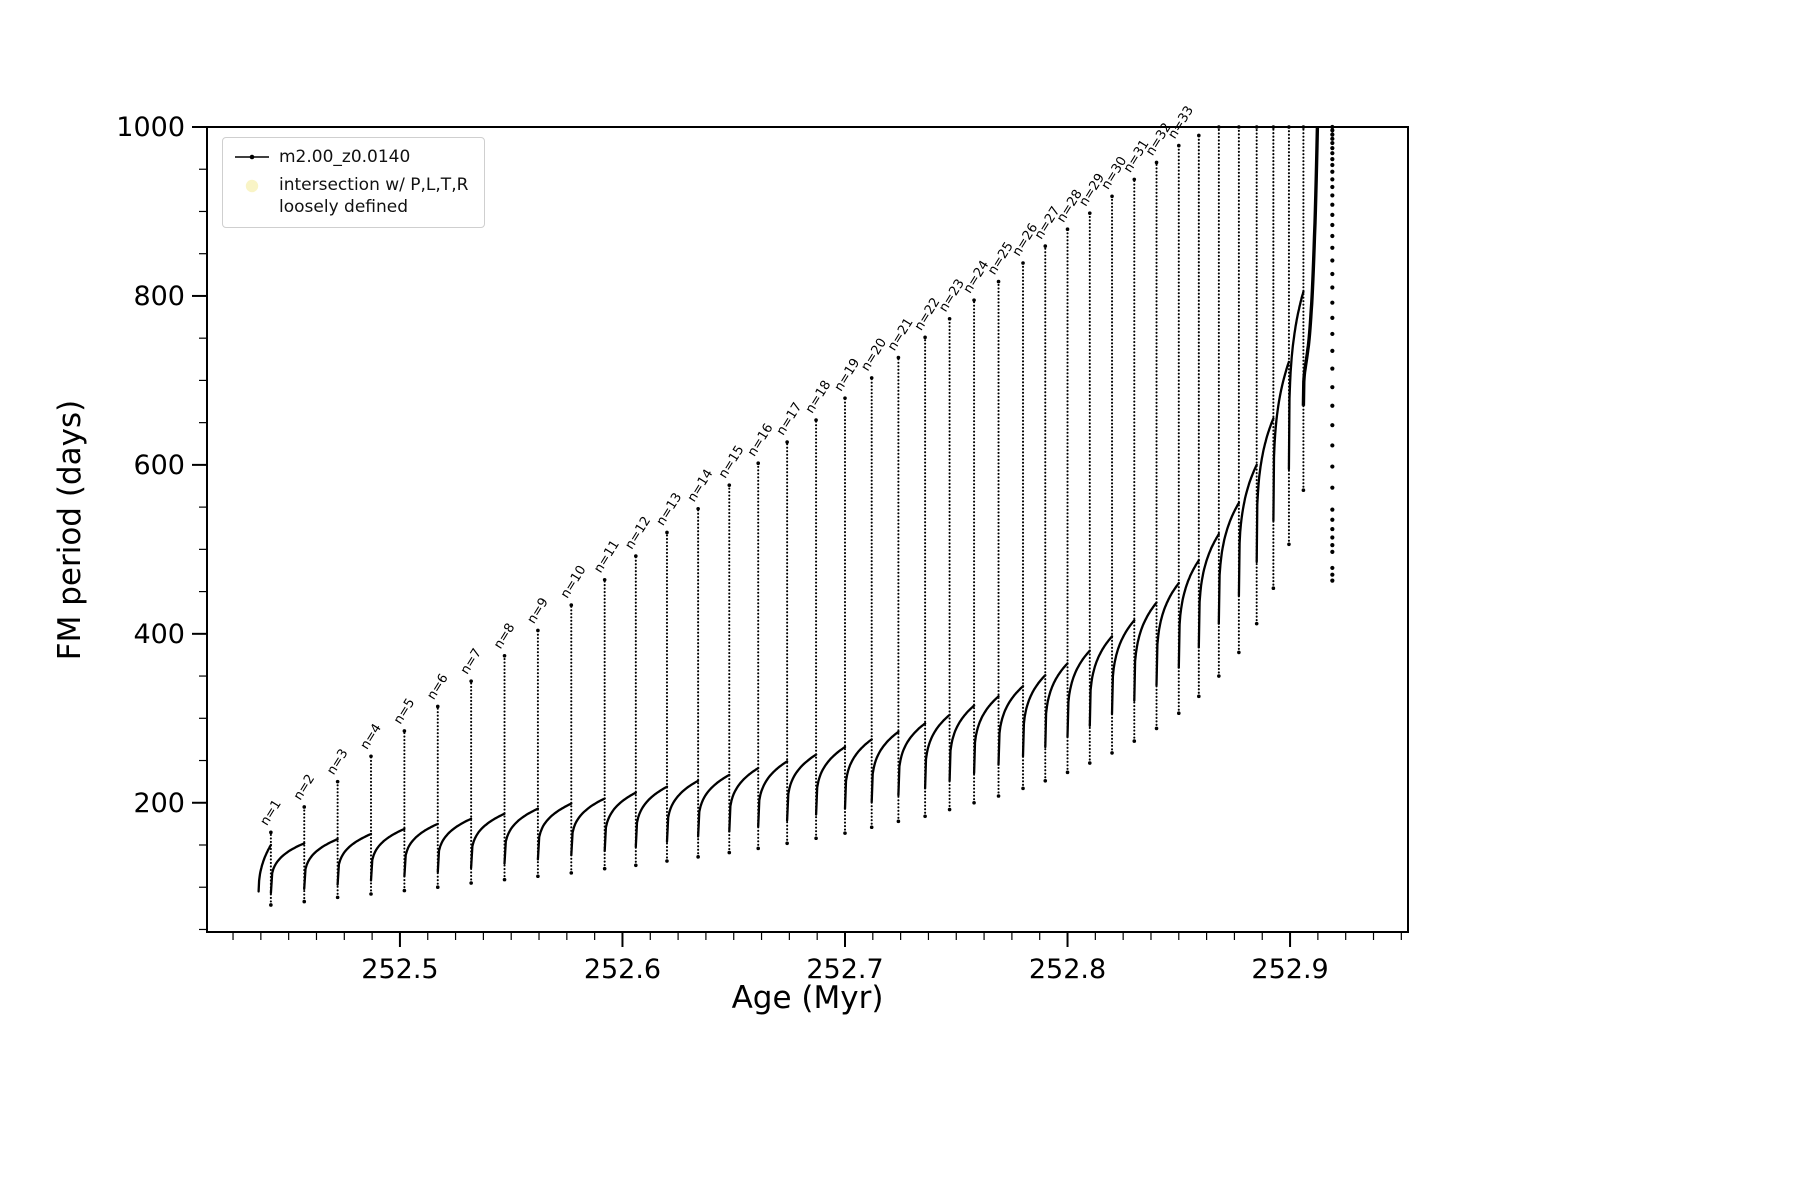  I want to click on spike-label: n=22, so click(928, 314).